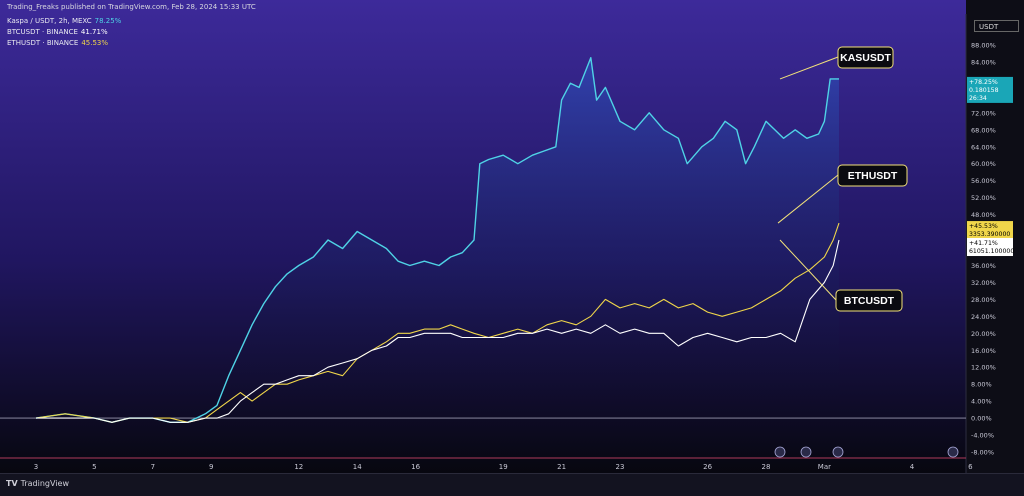  Describe the element at coordinates (512, 484) in the screenshot. I see `footer-bar: TV TradingView` at that location.